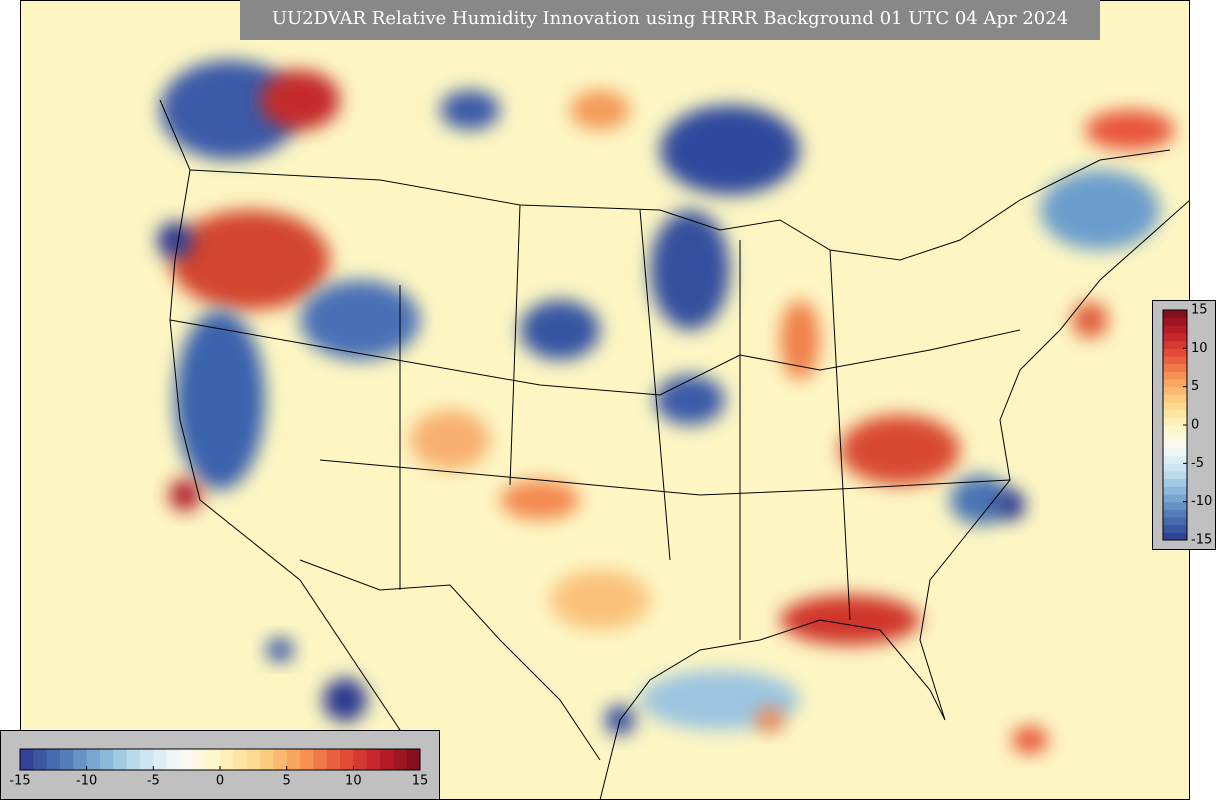 The width and height of the screenshot is (1216, 800). What do you see at coordinates (680, 205) in the screenshot?
I see `north-border` at bounding box center [680, 205].